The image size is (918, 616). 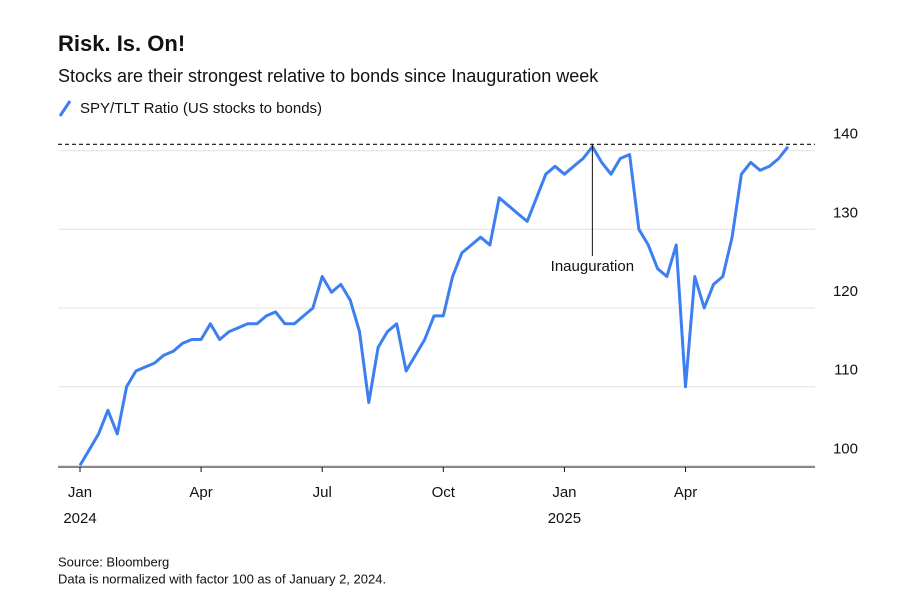 I want to click on chart-title: Risk. Is. On!, so click(x=121, y=43).